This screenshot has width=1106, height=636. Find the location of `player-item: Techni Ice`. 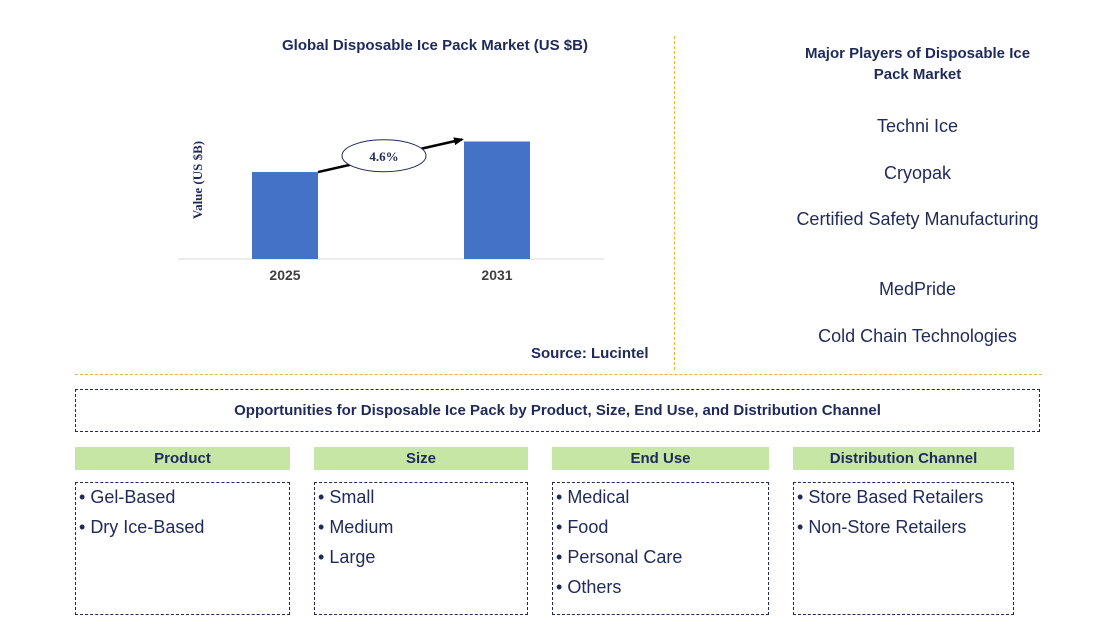

player-item: Techni Ice is located at coordinates (917, 126).